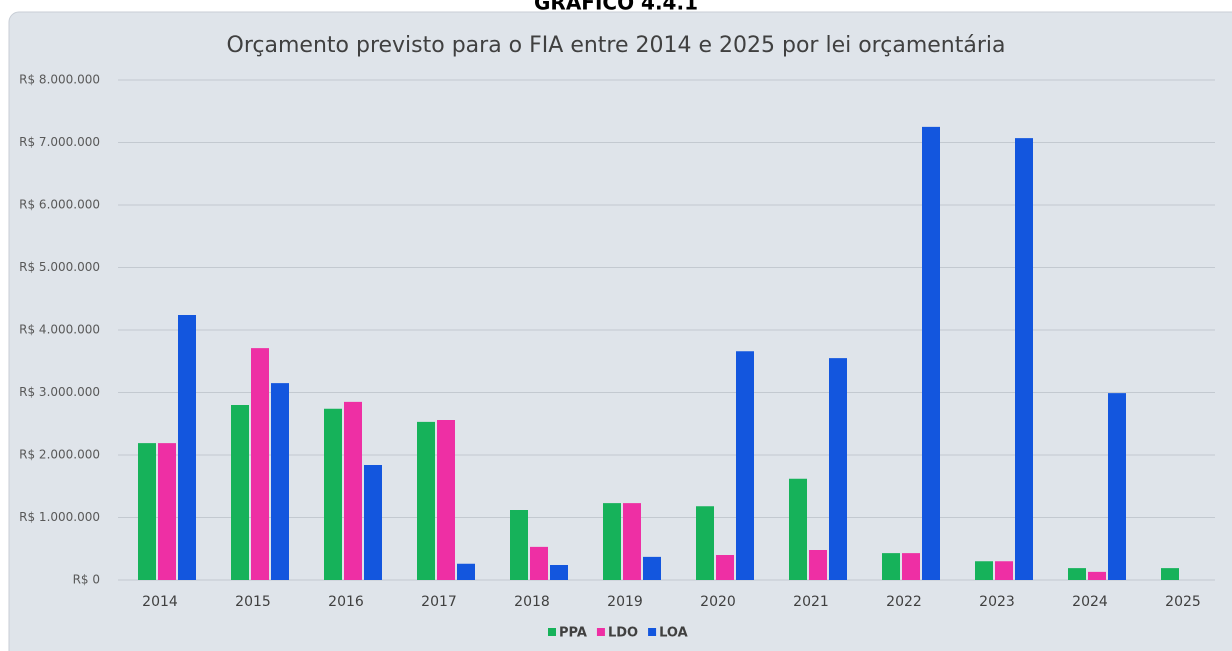  Describe the element at coordinates (997, 602) in the screenshot. I see `x-tick-label: 2023` at that location.